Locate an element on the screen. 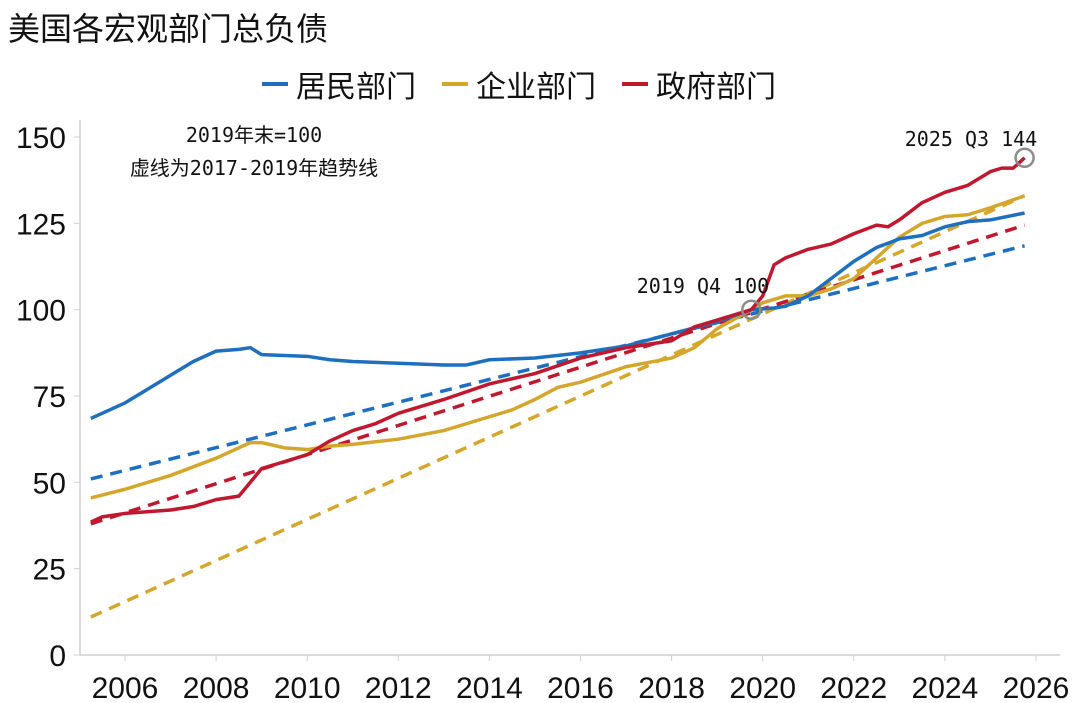  y-tick-label: 25 is located at coordinates (49, 570).